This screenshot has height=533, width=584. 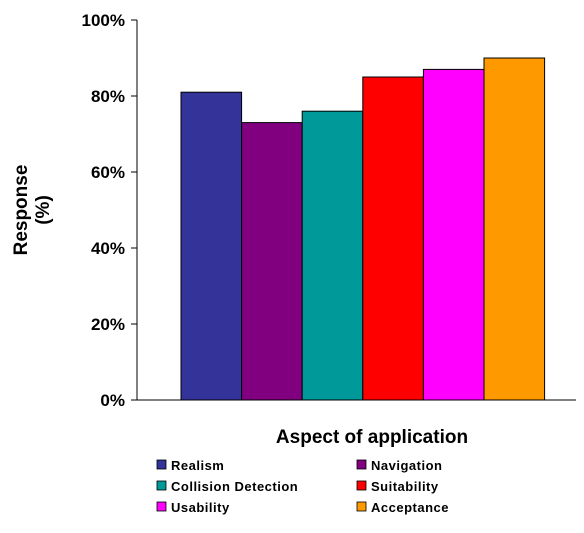 I want to click on legend-label-collision-detection: Collision Detection, so click(x=234, y=486).